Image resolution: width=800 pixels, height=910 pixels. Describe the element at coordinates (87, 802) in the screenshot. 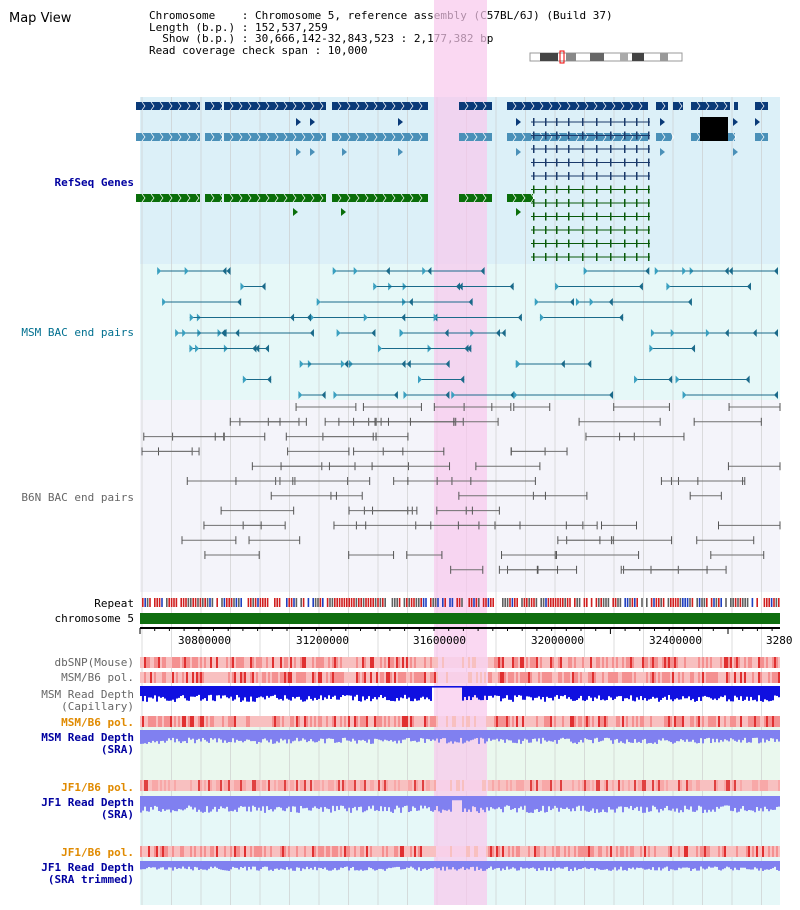

I see `track-label-jf1-depth: JF1 Read Depth` at that location.